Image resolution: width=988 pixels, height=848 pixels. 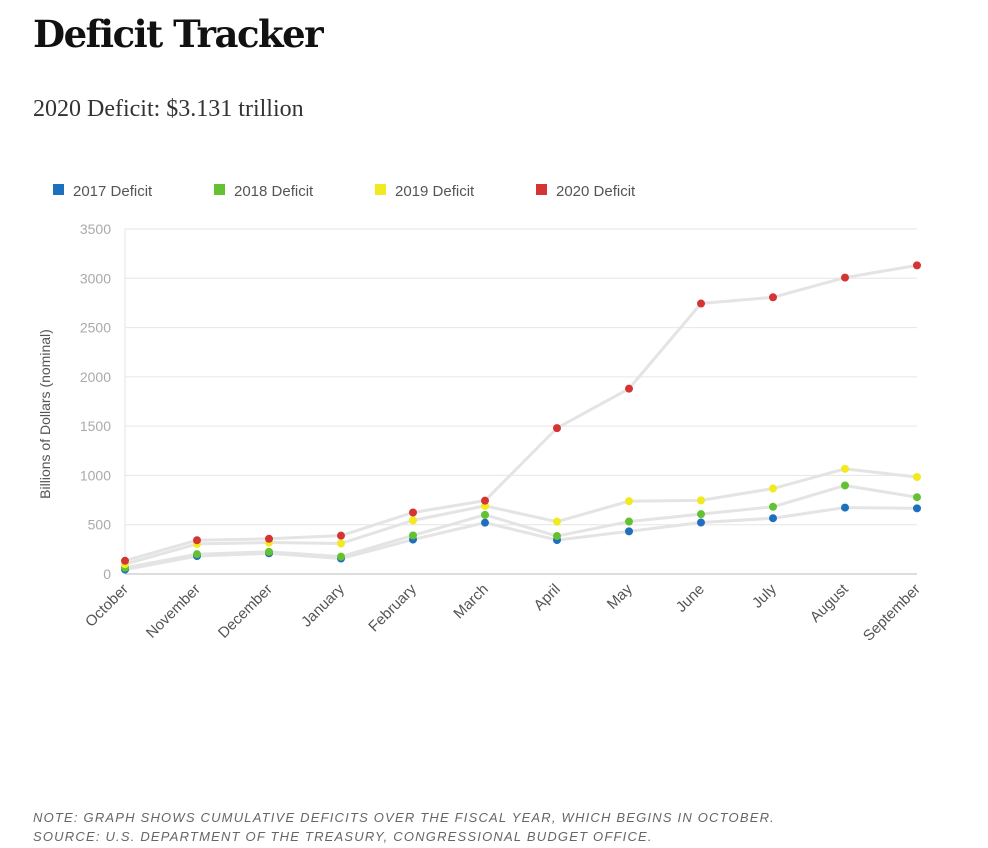 What do you see at coordinates (521, 539) in the screenshot?
I see `series-line-2017-deficit` at bounding box center [521, 539].